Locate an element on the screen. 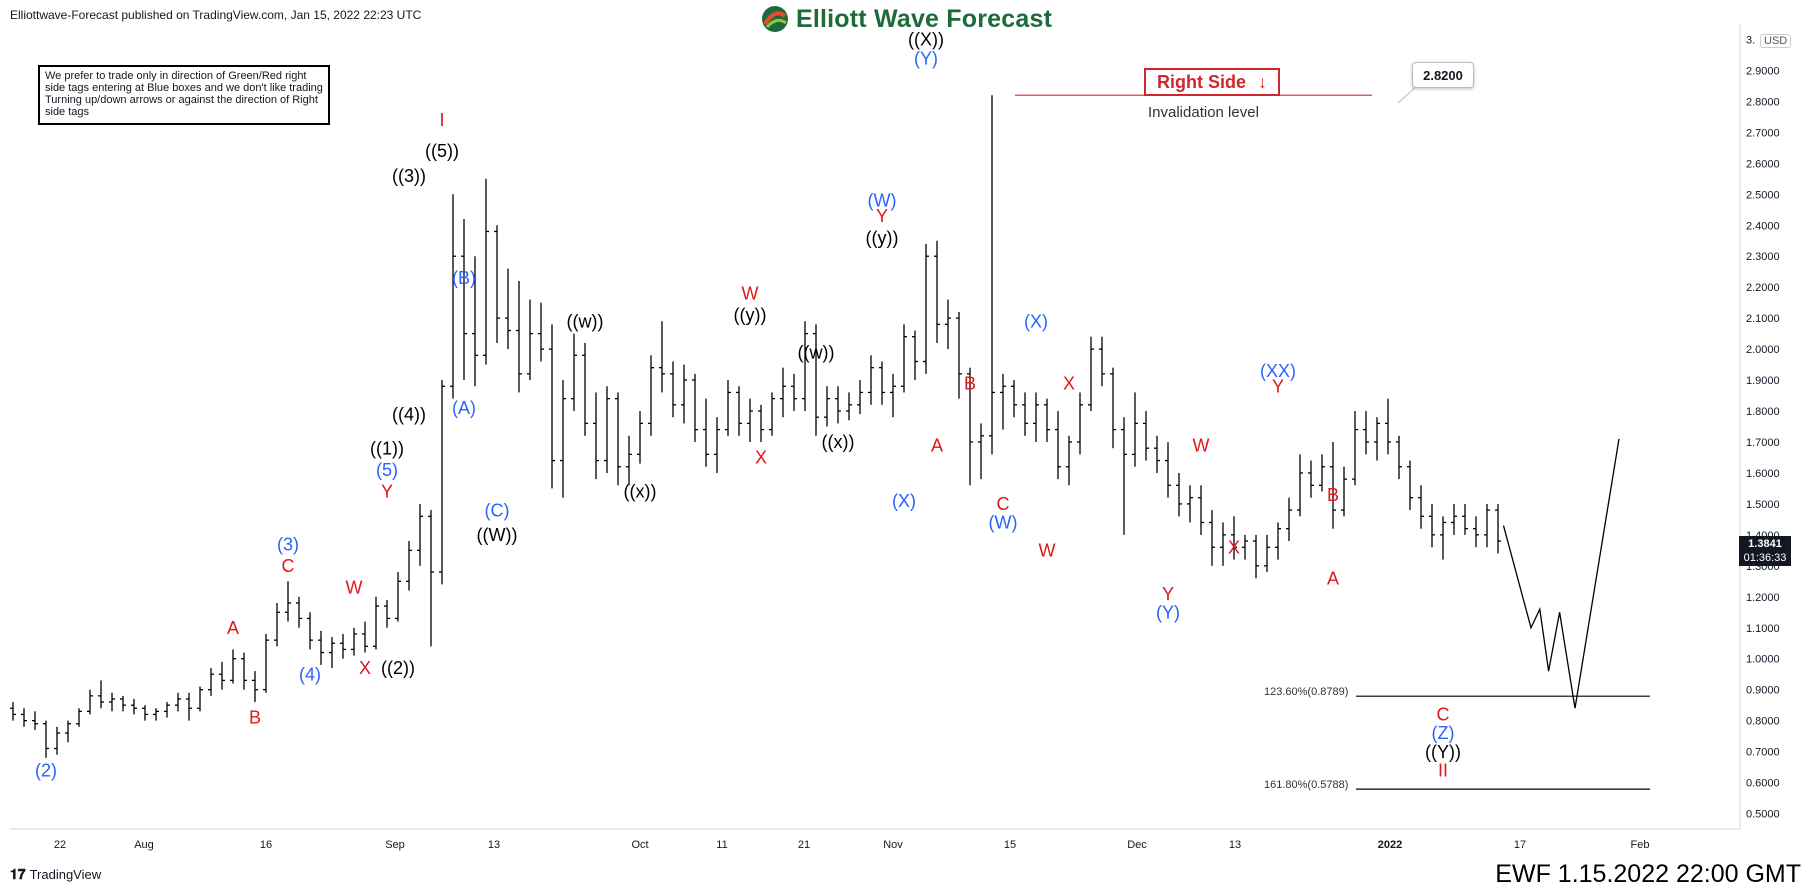 The height and width of the screenshot is (893, 1815). x-tick-label: 17 is located at coordinates (1520, 845).